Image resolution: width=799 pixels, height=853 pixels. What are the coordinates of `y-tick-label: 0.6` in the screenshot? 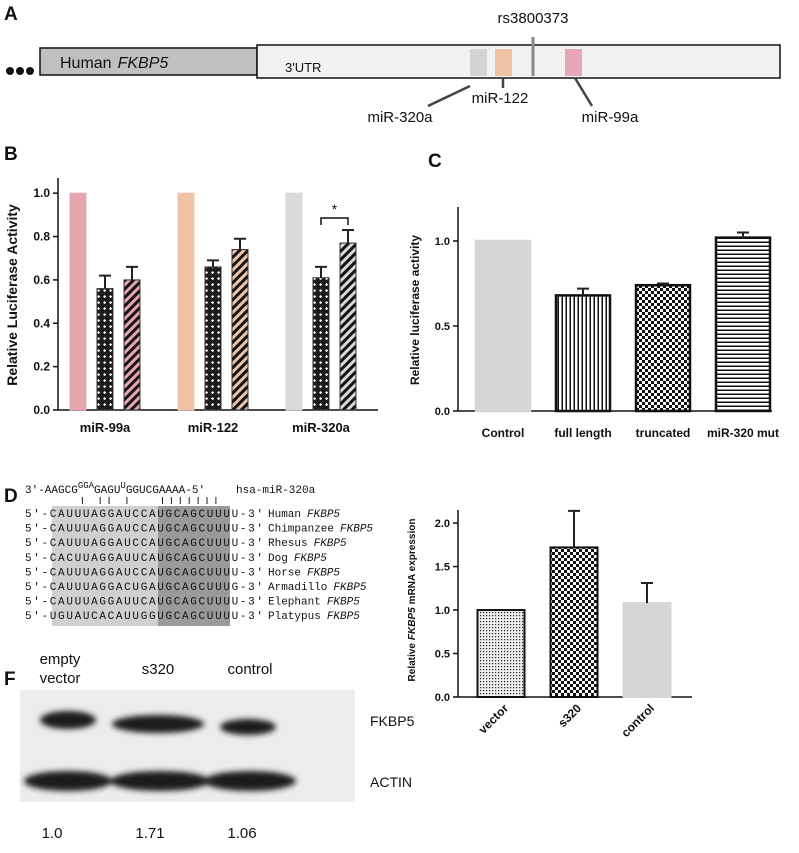 It's located at (41, 280).